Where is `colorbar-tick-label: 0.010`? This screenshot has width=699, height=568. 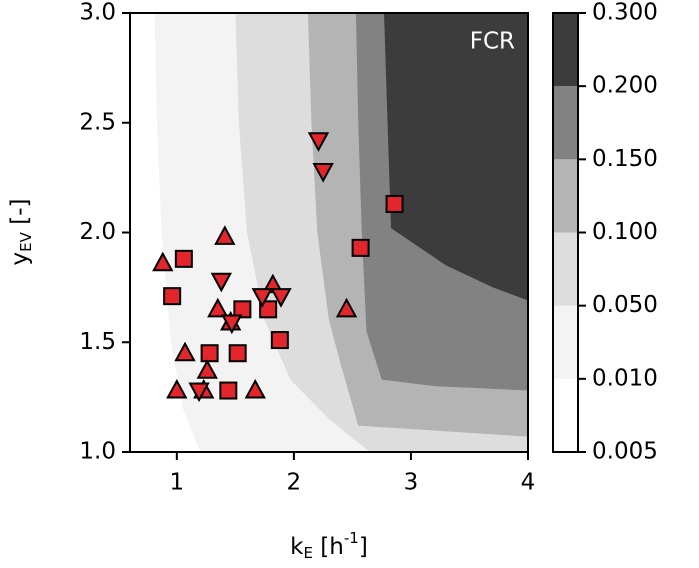
colorbar-tick-label: 0.010 is located at coordinates (625, 378).